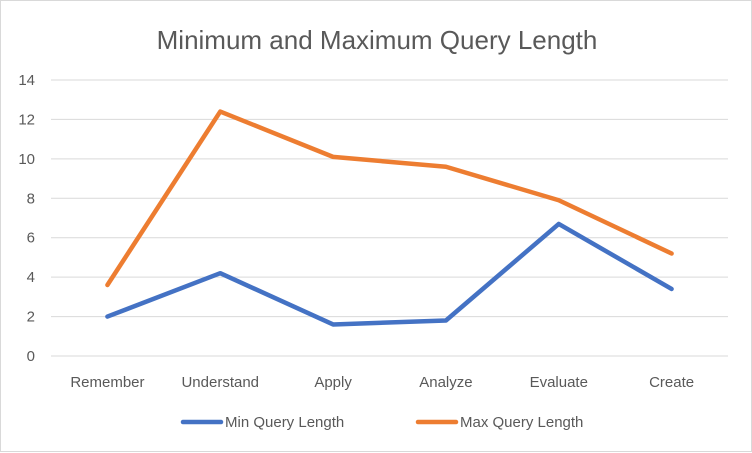 The image size is (752, 453). What do you see at coordinates (31, 238) in the screenshot?
I see `y-tick-label: 6` at bounding box center [31, 238].